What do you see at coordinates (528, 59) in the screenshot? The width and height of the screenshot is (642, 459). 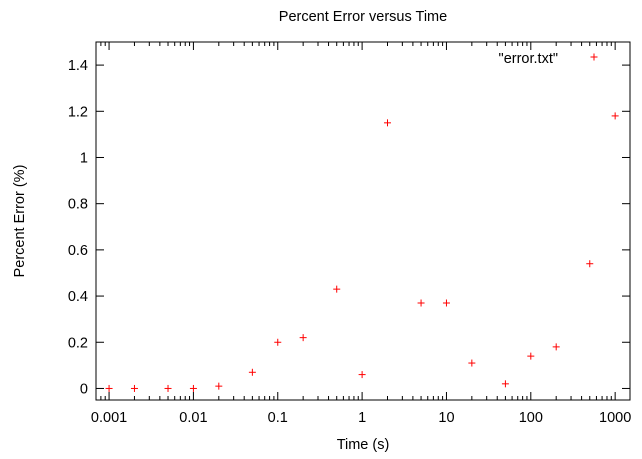 I see `legend-label: "error.txt"` at bounding box center [528, 59].